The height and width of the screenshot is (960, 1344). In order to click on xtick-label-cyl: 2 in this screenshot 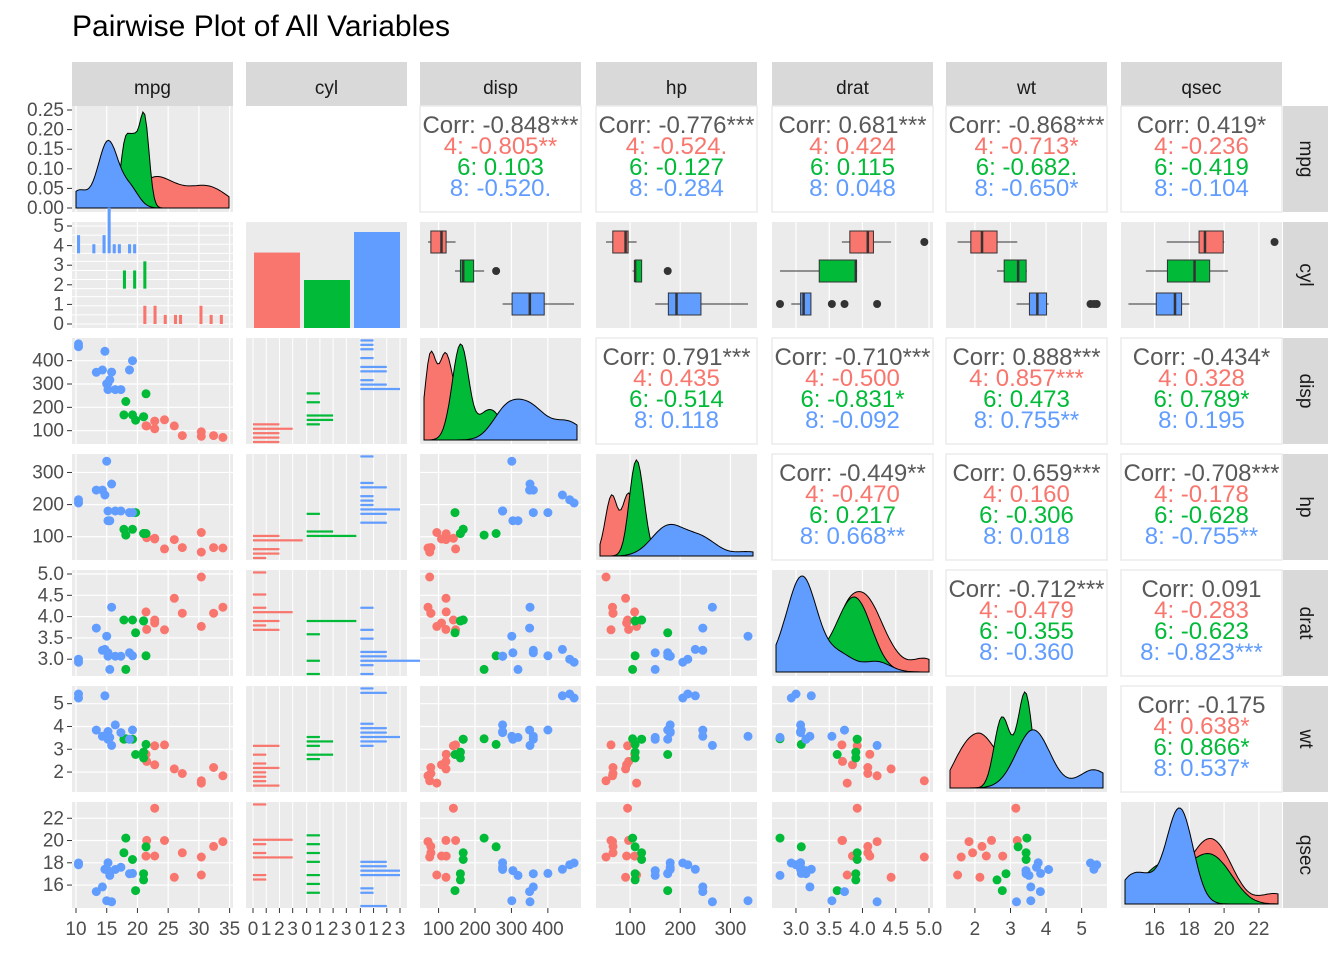, I will do `click(333, 929)`.